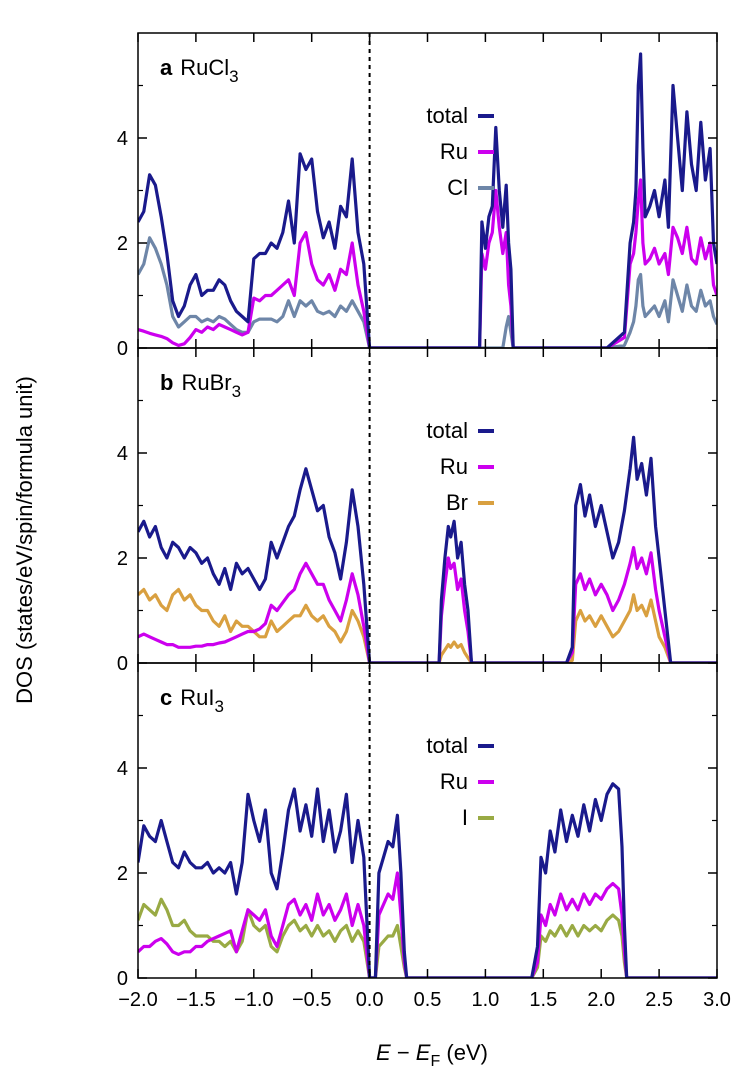 This screenshot has width=747, height=1084. What do you see at coordinates (370, 1000) in the screenshot?
I see `x-tick-label: 0.0` at bounding box center [370, 1000].